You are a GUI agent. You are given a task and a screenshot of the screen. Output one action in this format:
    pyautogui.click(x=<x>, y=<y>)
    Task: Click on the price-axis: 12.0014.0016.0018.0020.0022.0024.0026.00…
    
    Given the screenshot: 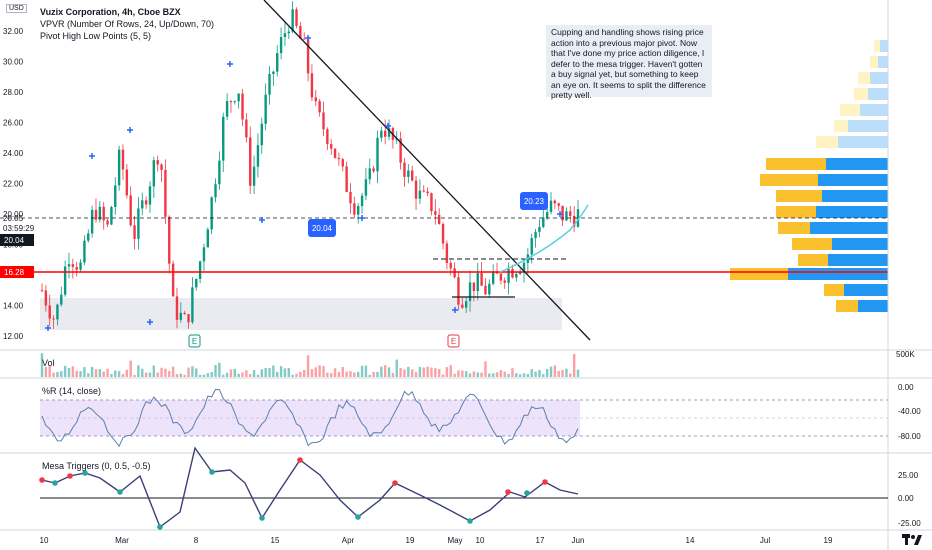 What is the action you would take?
    pyautogui.click(x=13, y=184)
    